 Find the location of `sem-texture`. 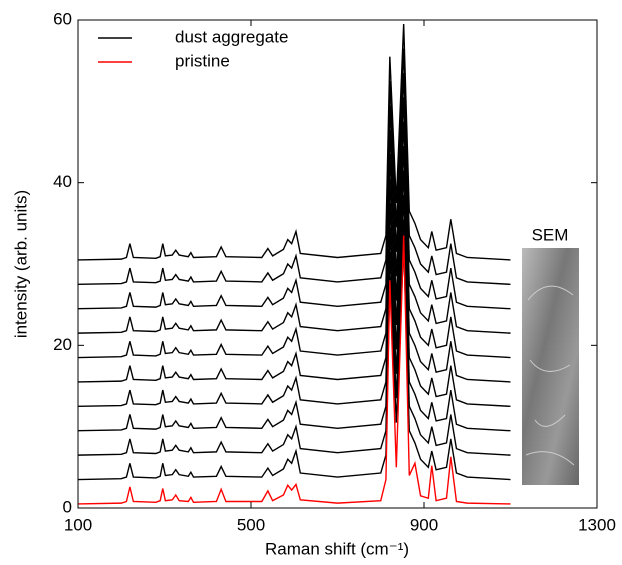

sem-texture is located at coordinates (550, 375).